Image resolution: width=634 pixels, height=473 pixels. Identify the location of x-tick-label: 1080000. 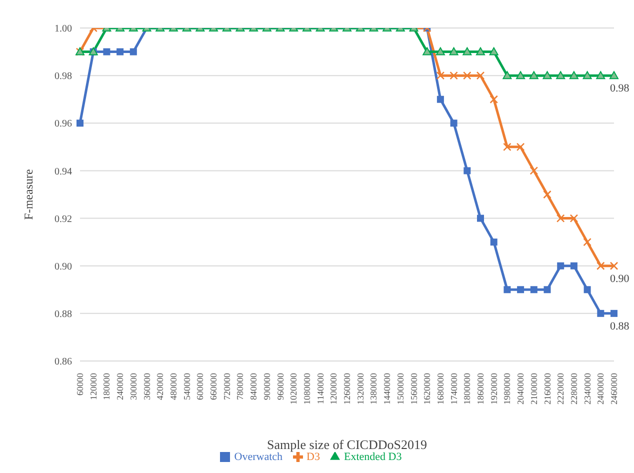
(307, 388).